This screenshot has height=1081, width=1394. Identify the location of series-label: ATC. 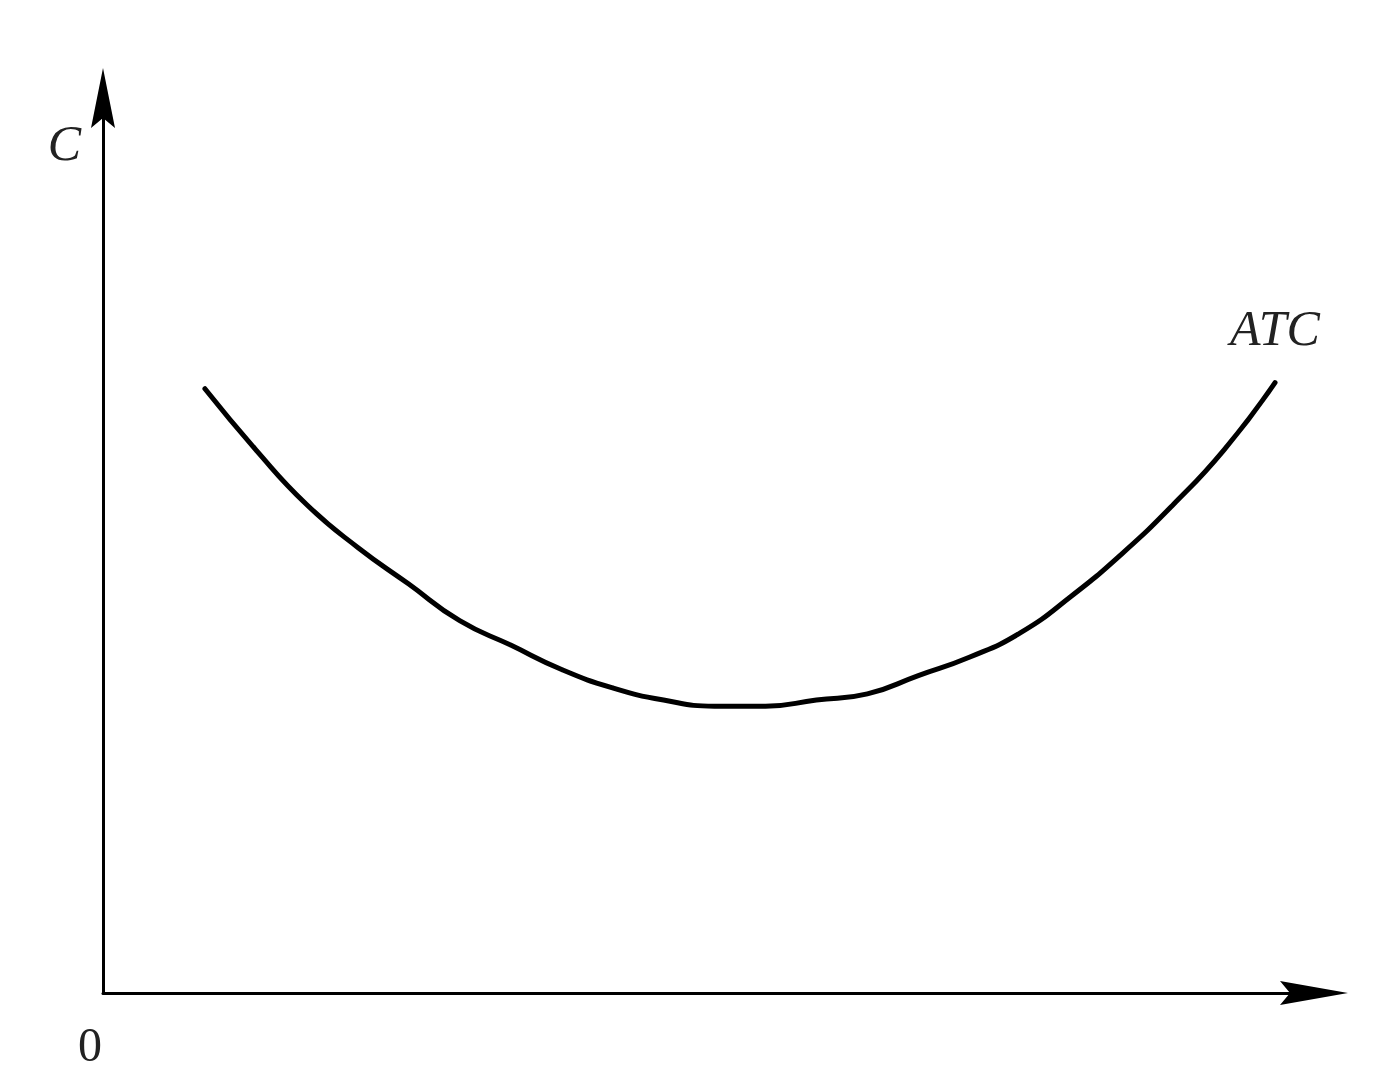
(1274, 327).